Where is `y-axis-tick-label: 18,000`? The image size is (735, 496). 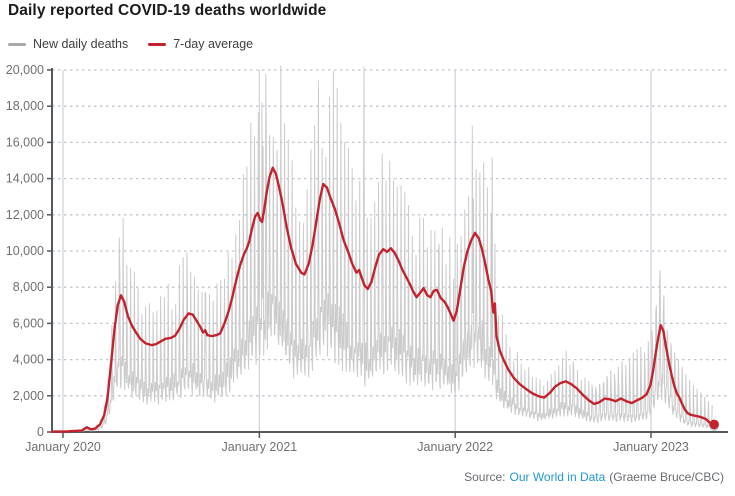
y-axis-tick-label: 18,000 is located at coordinates (25, 106).